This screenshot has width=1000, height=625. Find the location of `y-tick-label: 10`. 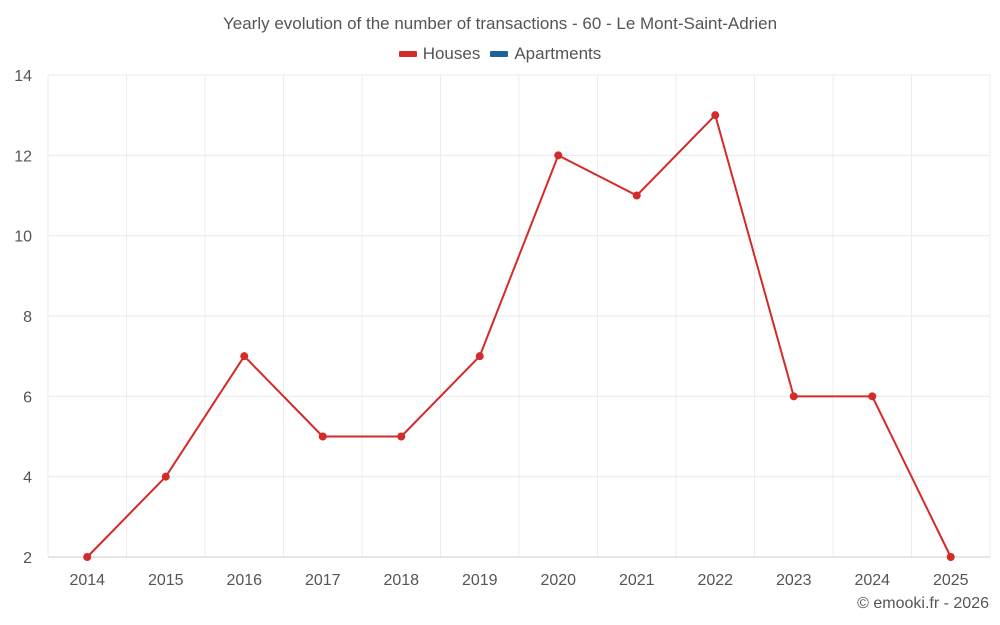

y-tick-label: 10 is located at coordinates (23, 237).